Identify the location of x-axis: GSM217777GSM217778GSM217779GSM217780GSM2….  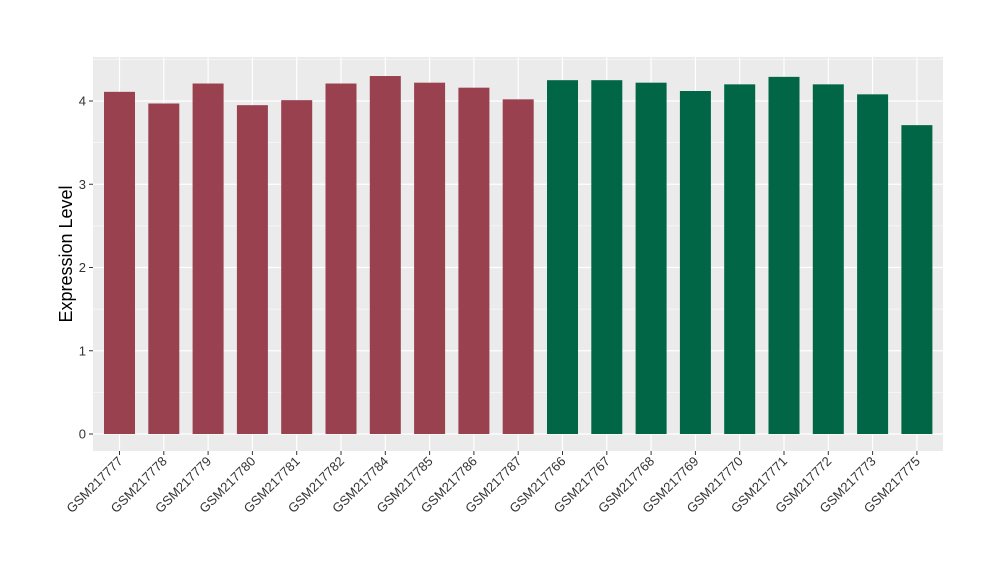
(493, 483).